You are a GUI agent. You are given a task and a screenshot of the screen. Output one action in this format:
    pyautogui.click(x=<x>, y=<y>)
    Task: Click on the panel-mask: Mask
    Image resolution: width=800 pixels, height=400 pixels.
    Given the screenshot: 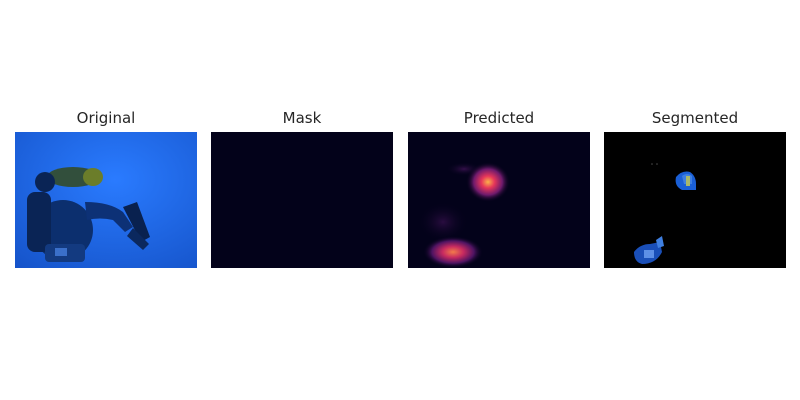 What is the action you would take?
    pyautogui.click(x=302, y=187)
    